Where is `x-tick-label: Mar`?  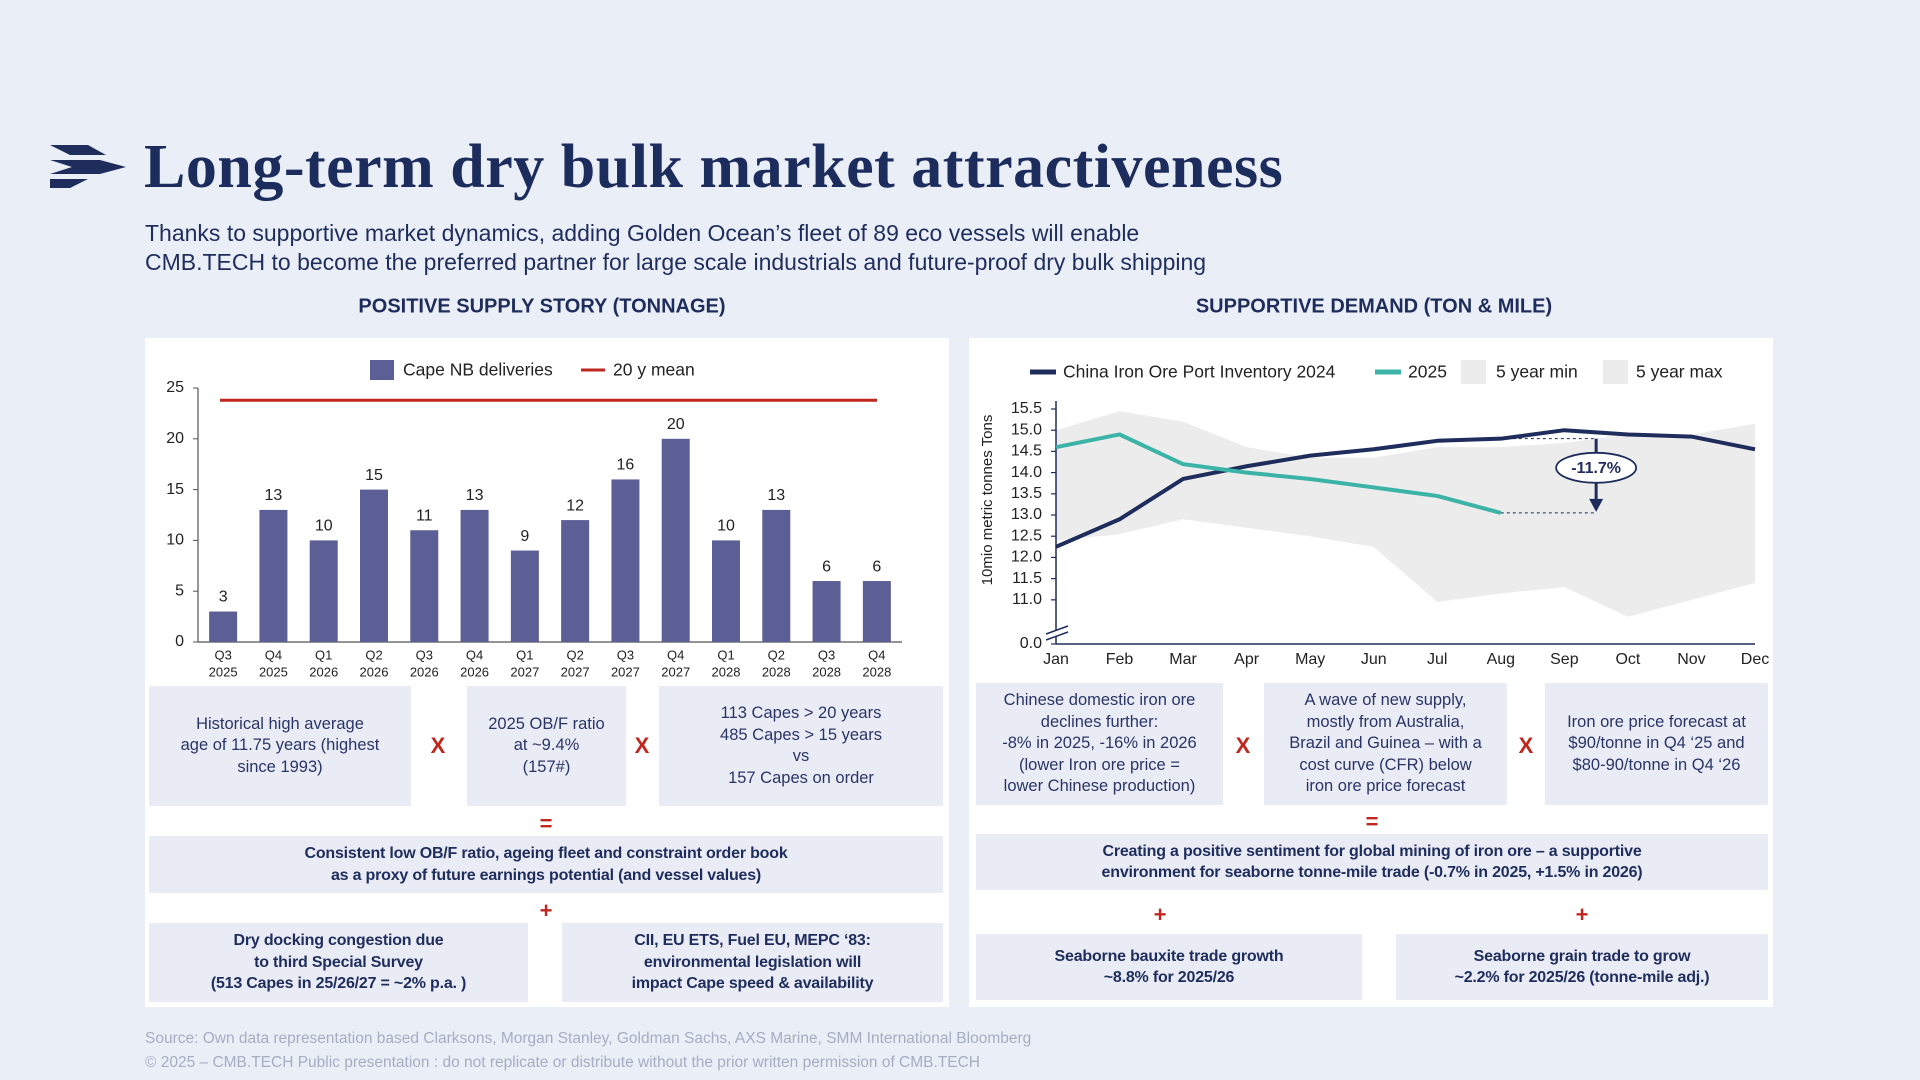
x-tick-label: Mar is located at coordinates (1183, 659).